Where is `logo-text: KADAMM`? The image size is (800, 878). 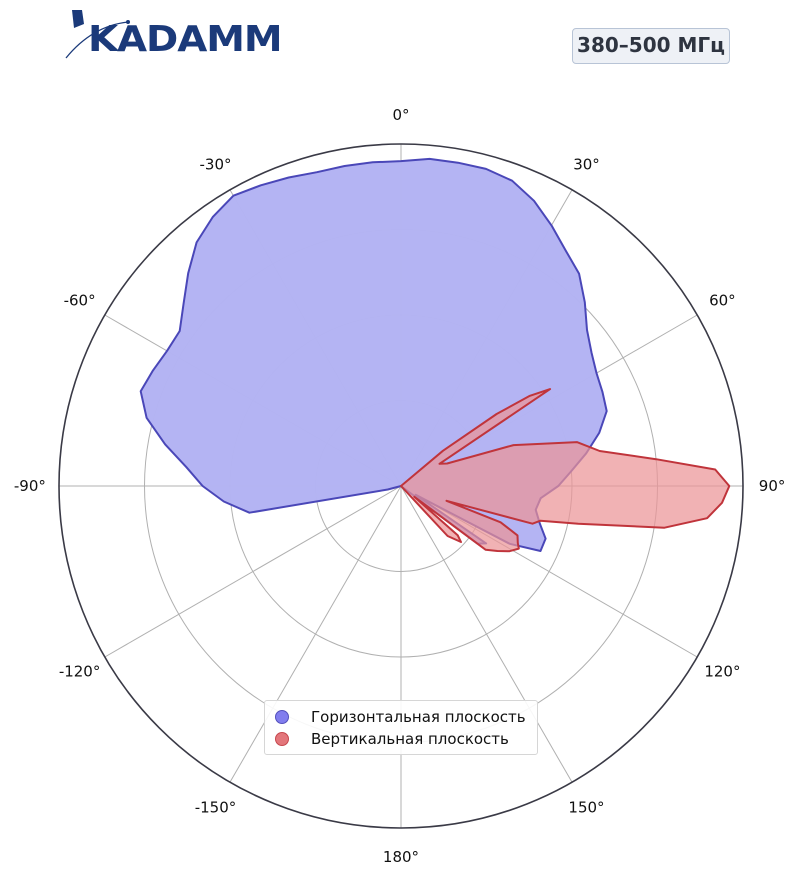
logo-text: KADAMM is located at coordinates (185, 39).